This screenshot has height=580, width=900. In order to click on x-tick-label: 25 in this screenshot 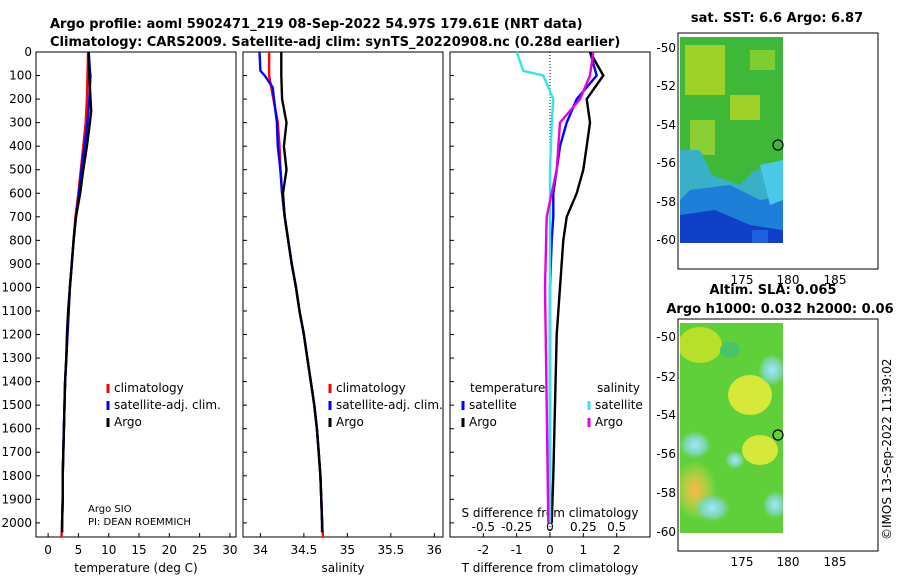, I will do `click(199, 550)`.